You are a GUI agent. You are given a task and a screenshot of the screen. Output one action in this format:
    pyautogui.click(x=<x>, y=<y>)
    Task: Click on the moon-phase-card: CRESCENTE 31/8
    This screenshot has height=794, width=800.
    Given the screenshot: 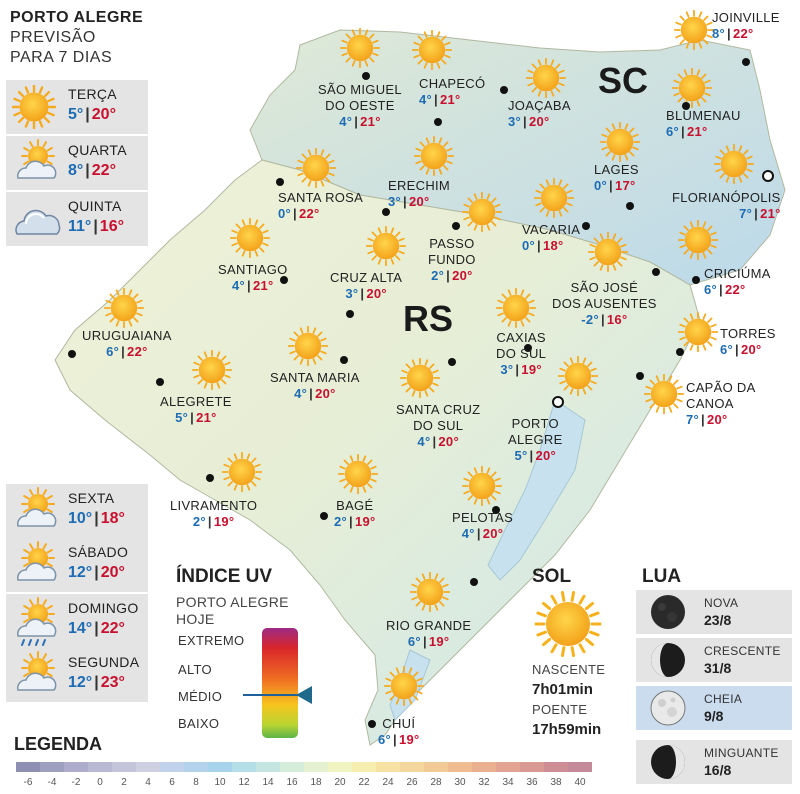 What is the action you would take?
    pyautogui.click(x=714, y=660)
    